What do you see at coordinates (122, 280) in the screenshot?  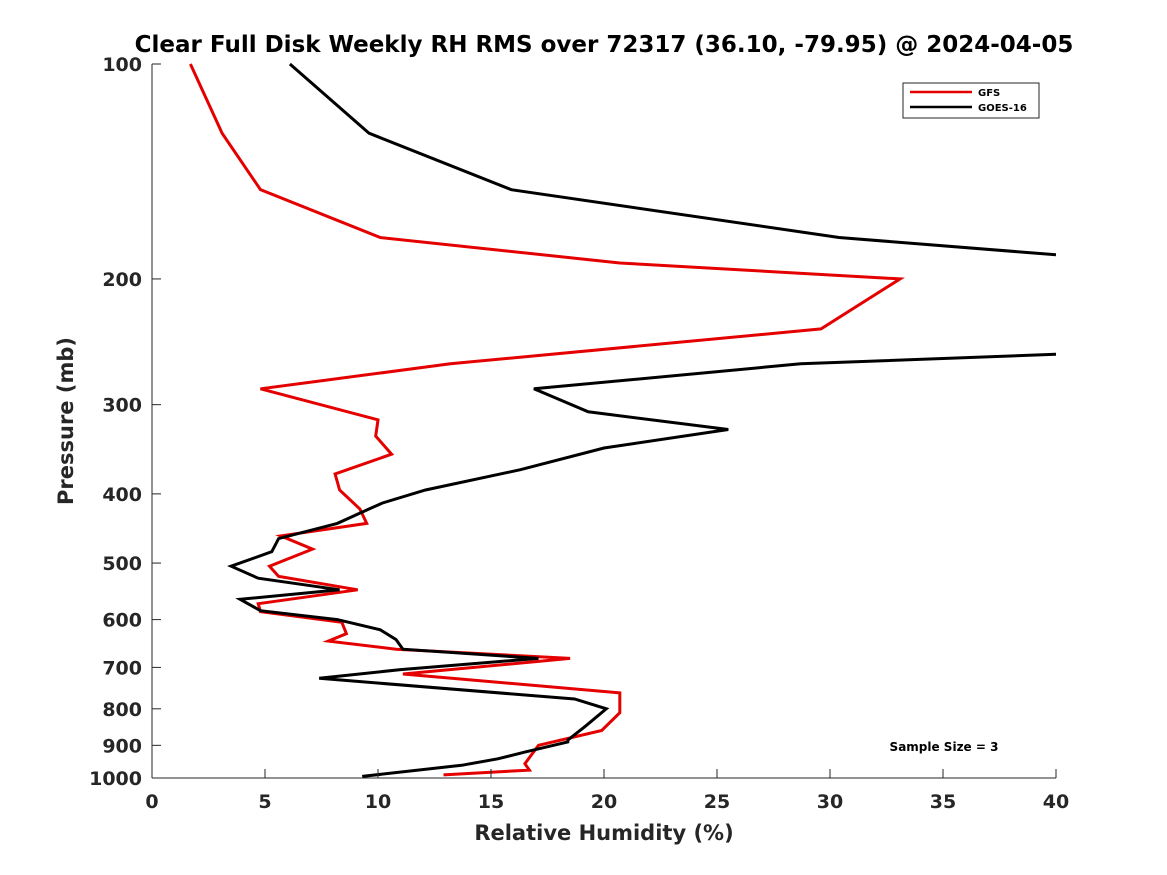 I see `y-tick-label: 200` at bounding box center [122, 280].